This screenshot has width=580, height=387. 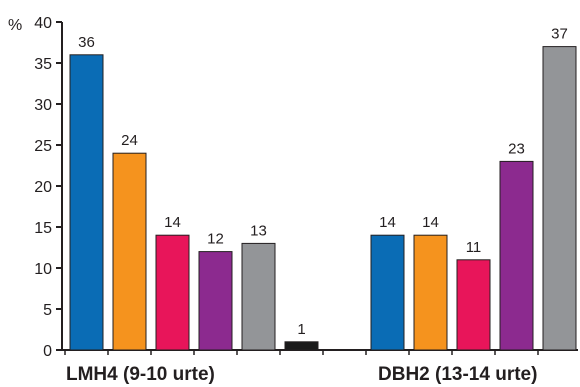 What do you see at coordinates (47, 351) in the screenshot?
I see `y-tick-label: 0` at bounding box center [47, 351].